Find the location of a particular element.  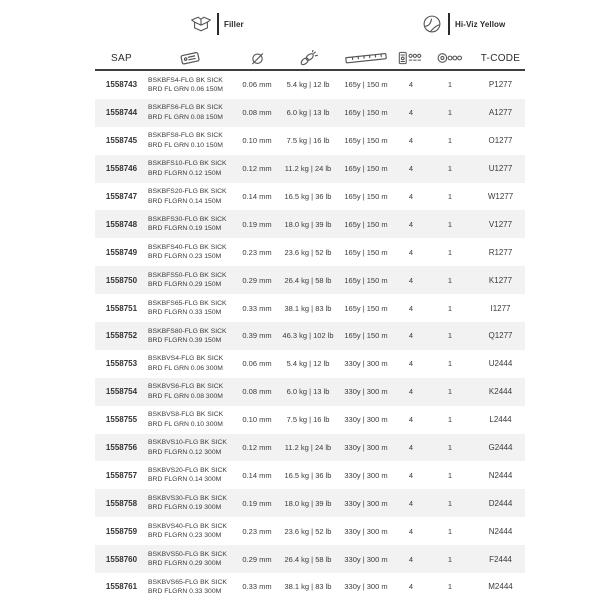

product-name-line2: BRD FLGRN 0.23 150M is located at coordinates (184, 256).